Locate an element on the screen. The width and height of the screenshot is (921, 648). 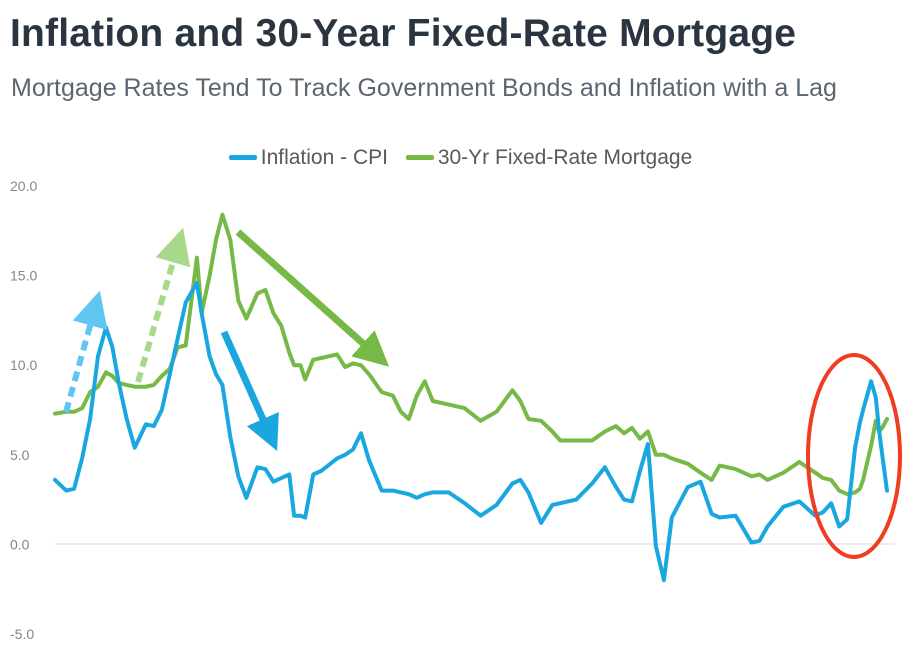
legend-swatch-inflation is located at coordinates (242, 157).